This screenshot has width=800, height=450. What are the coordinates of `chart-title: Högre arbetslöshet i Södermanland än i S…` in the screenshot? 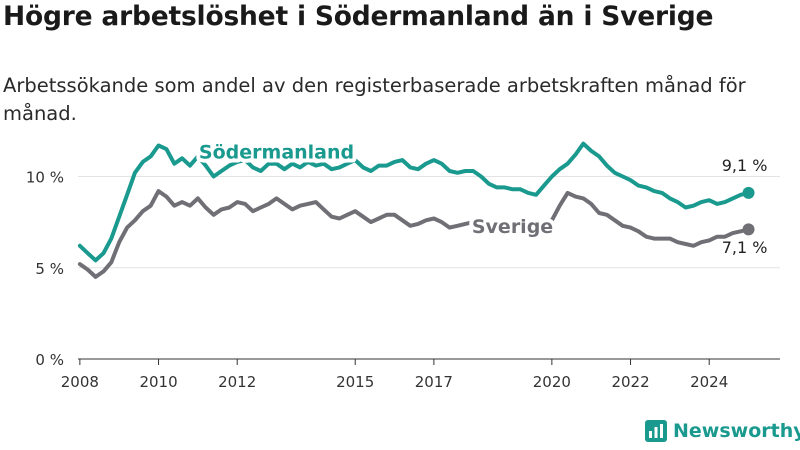 It's located at (358, 16).